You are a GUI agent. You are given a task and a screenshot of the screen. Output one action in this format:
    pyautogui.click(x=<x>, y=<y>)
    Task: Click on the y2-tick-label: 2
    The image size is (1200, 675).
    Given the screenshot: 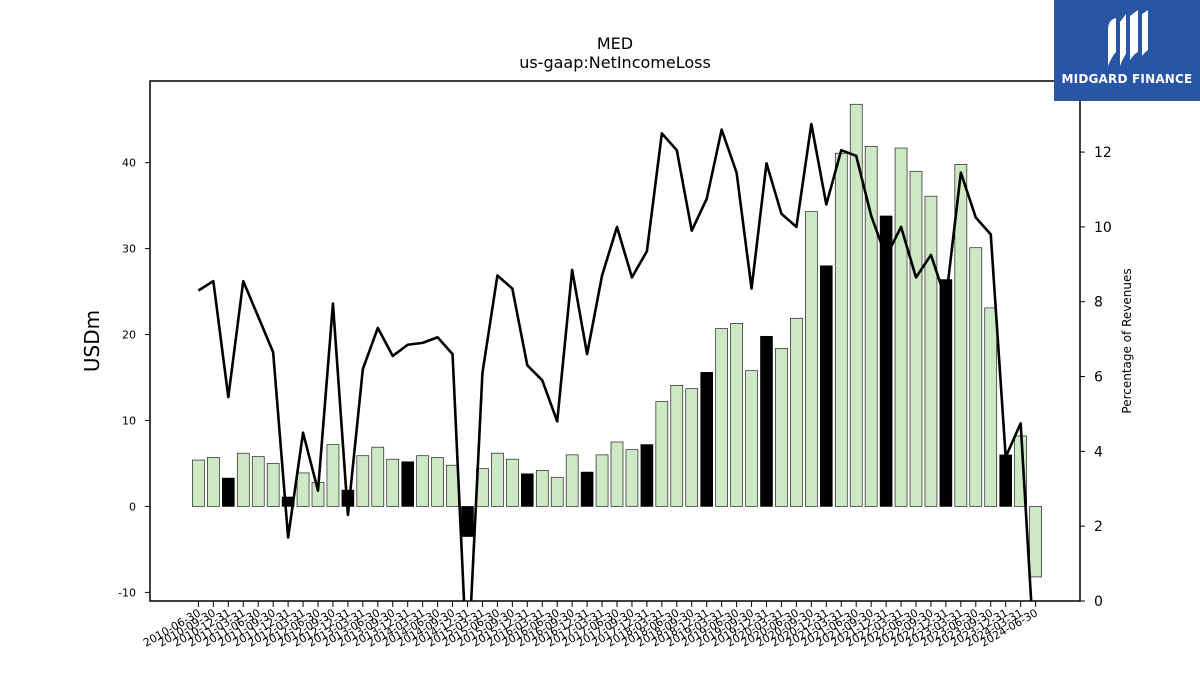 What is the action you would take?
    pyautogui.click(x=1098, y=527)
    